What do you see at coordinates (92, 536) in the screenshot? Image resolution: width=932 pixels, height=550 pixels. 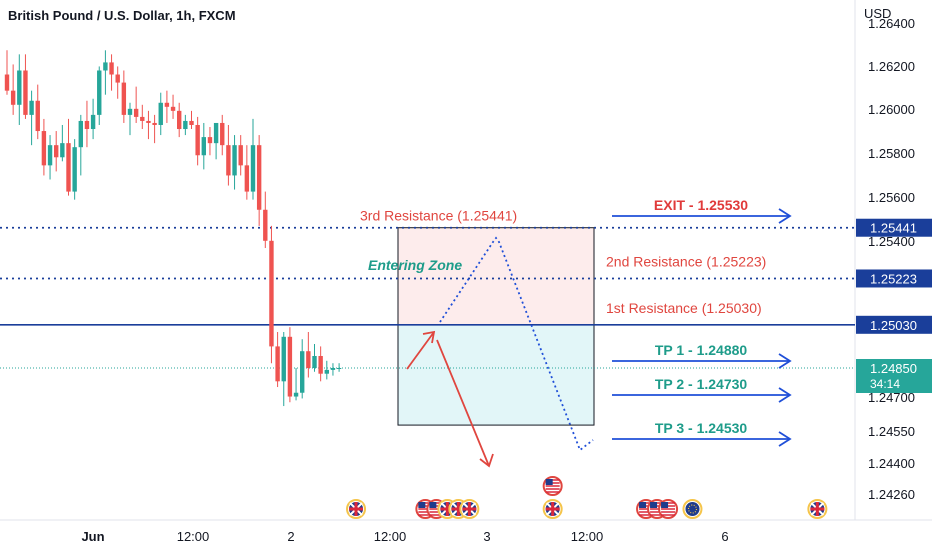 I see `time-tick-label: Jun` at bounding box center [92, 536].